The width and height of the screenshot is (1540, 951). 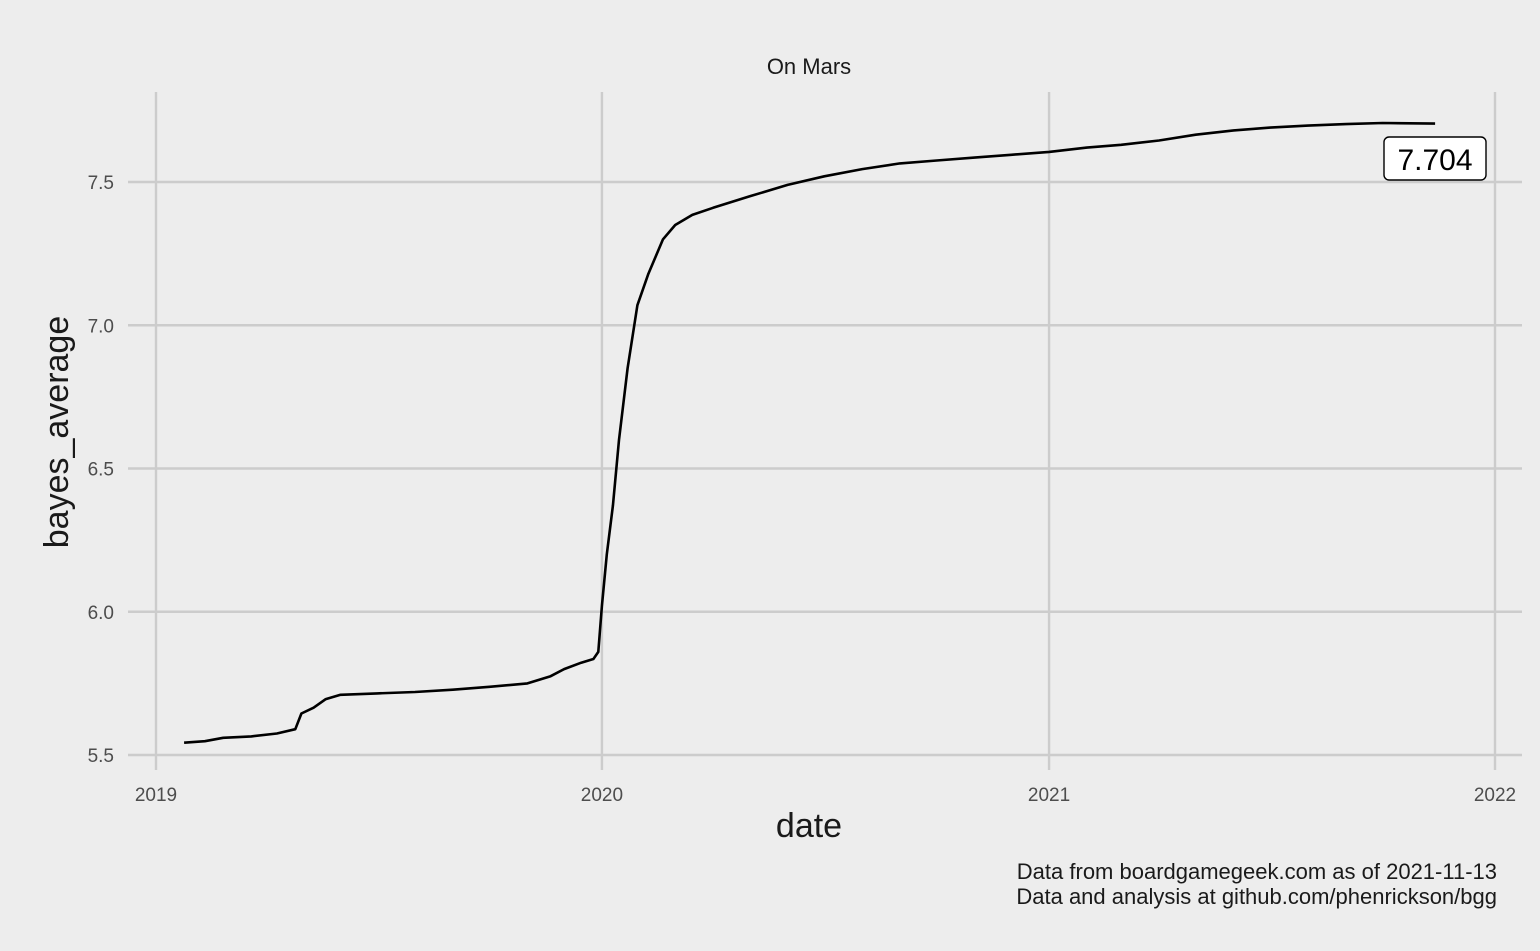 What do you see at coordinates (809, 66) in the screenshot?
I see `plot-title: On Mars` at bounding box center [809, 66].